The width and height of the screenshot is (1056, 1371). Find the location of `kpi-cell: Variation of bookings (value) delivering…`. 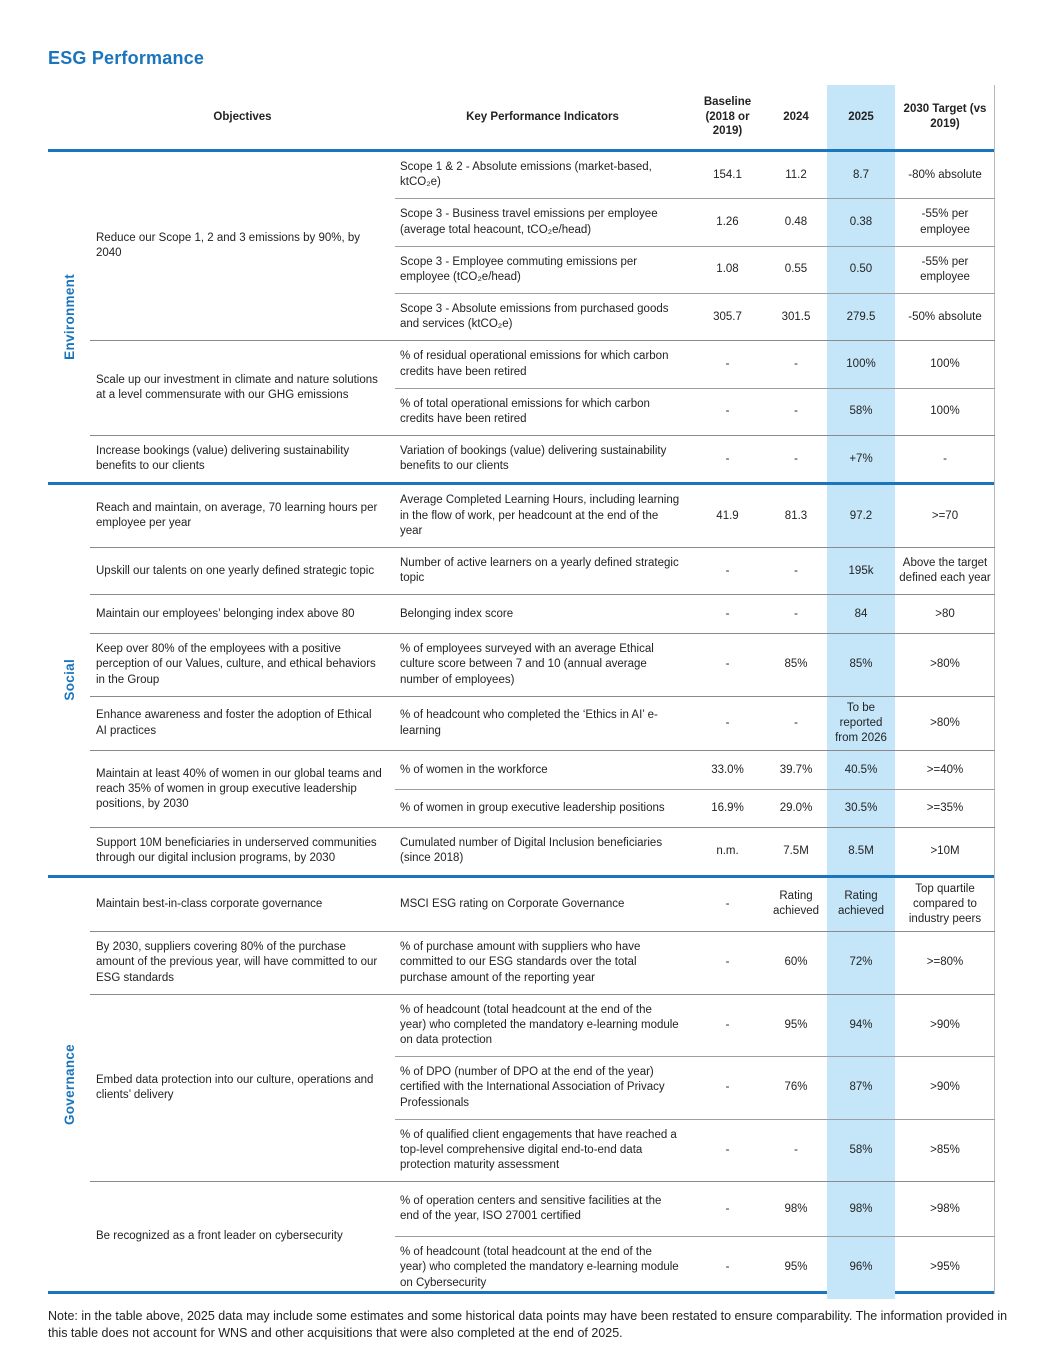

kpi-cell: Variation of bookings (value) delivering… is located at coordinates (533, 459).